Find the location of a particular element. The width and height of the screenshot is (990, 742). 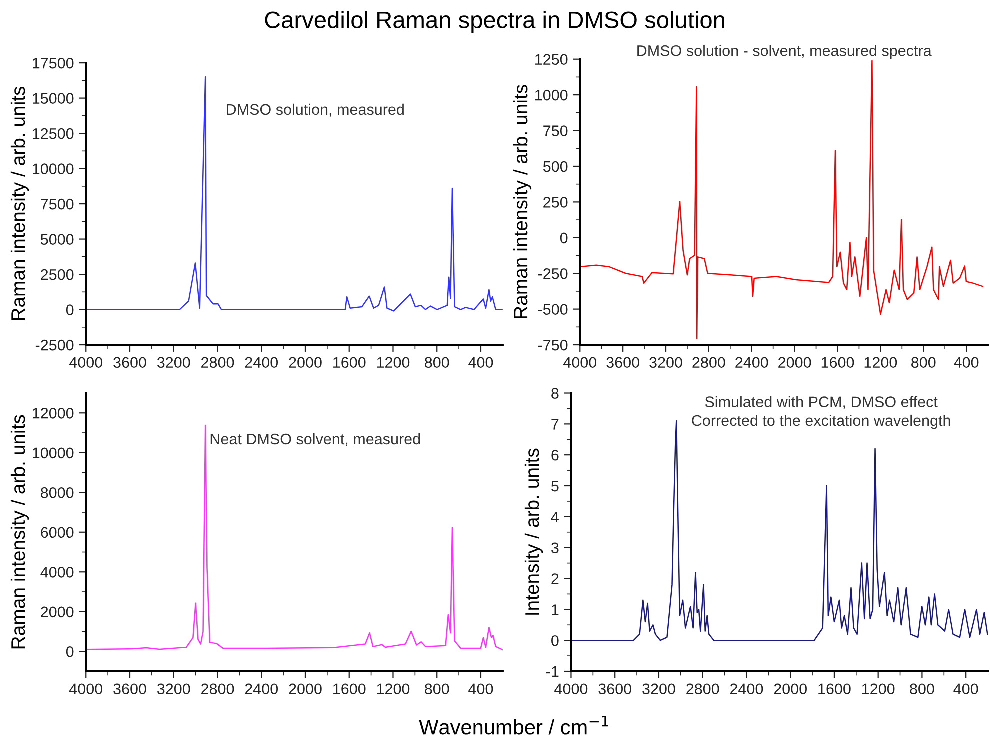

y-tick-label: 6000 is located at coordinates (57, 532).